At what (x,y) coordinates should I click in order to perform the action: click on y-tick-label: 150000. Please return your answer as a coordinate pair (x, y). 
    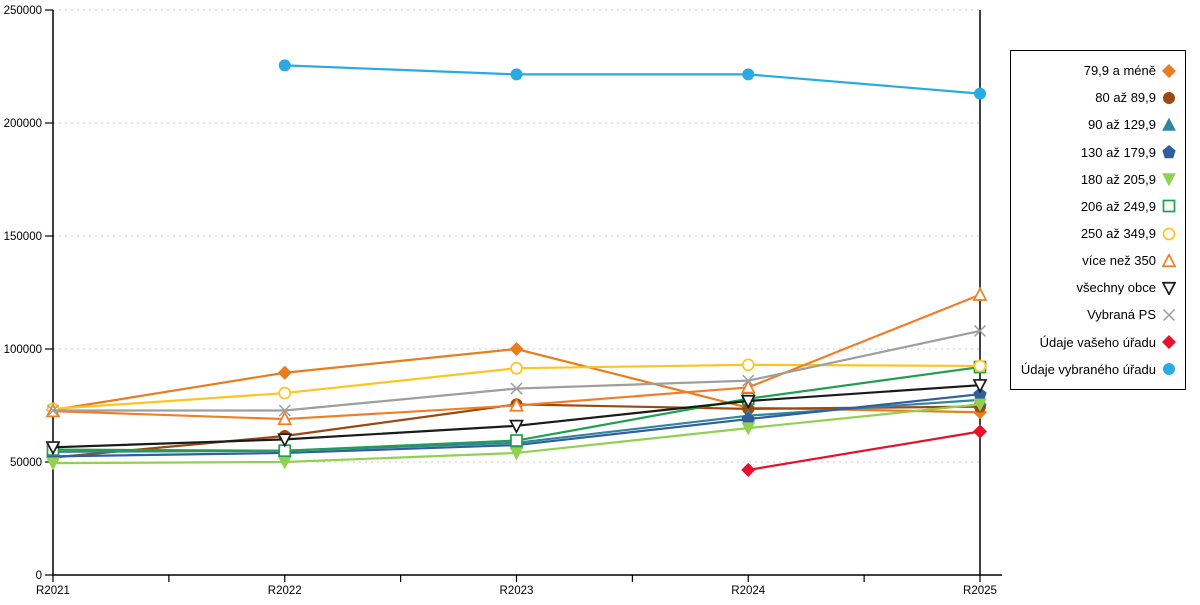
    Looking at the image, I should click on (23, 237).